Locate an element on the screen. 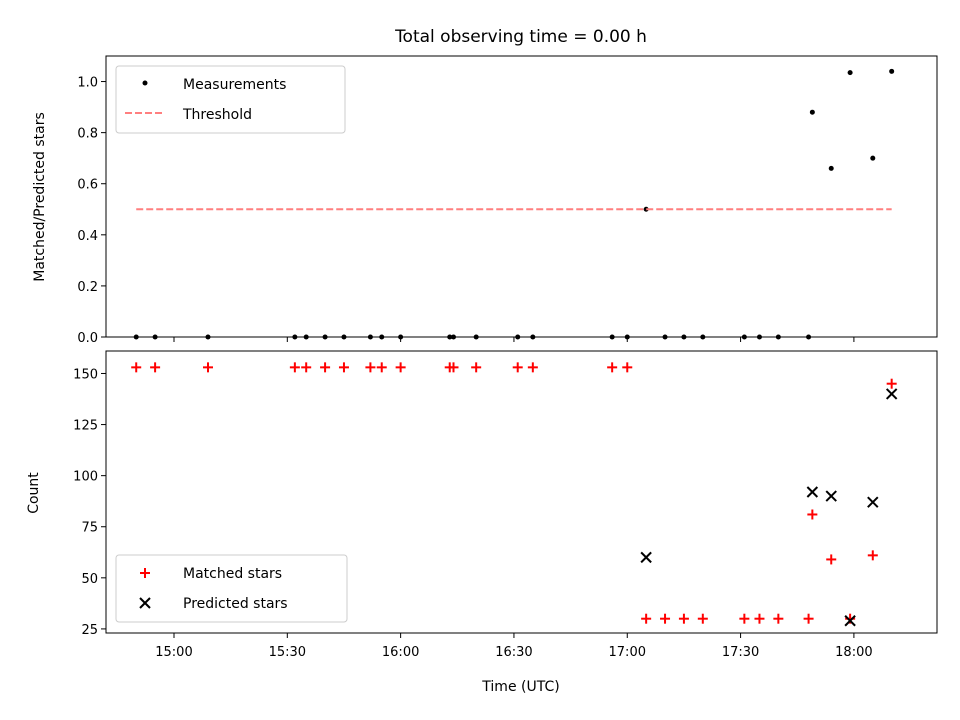 The width and height of the screenshot is (960, 720). bottom-legend: Matched stars Predicted stars is located at coordinates (231, 588).